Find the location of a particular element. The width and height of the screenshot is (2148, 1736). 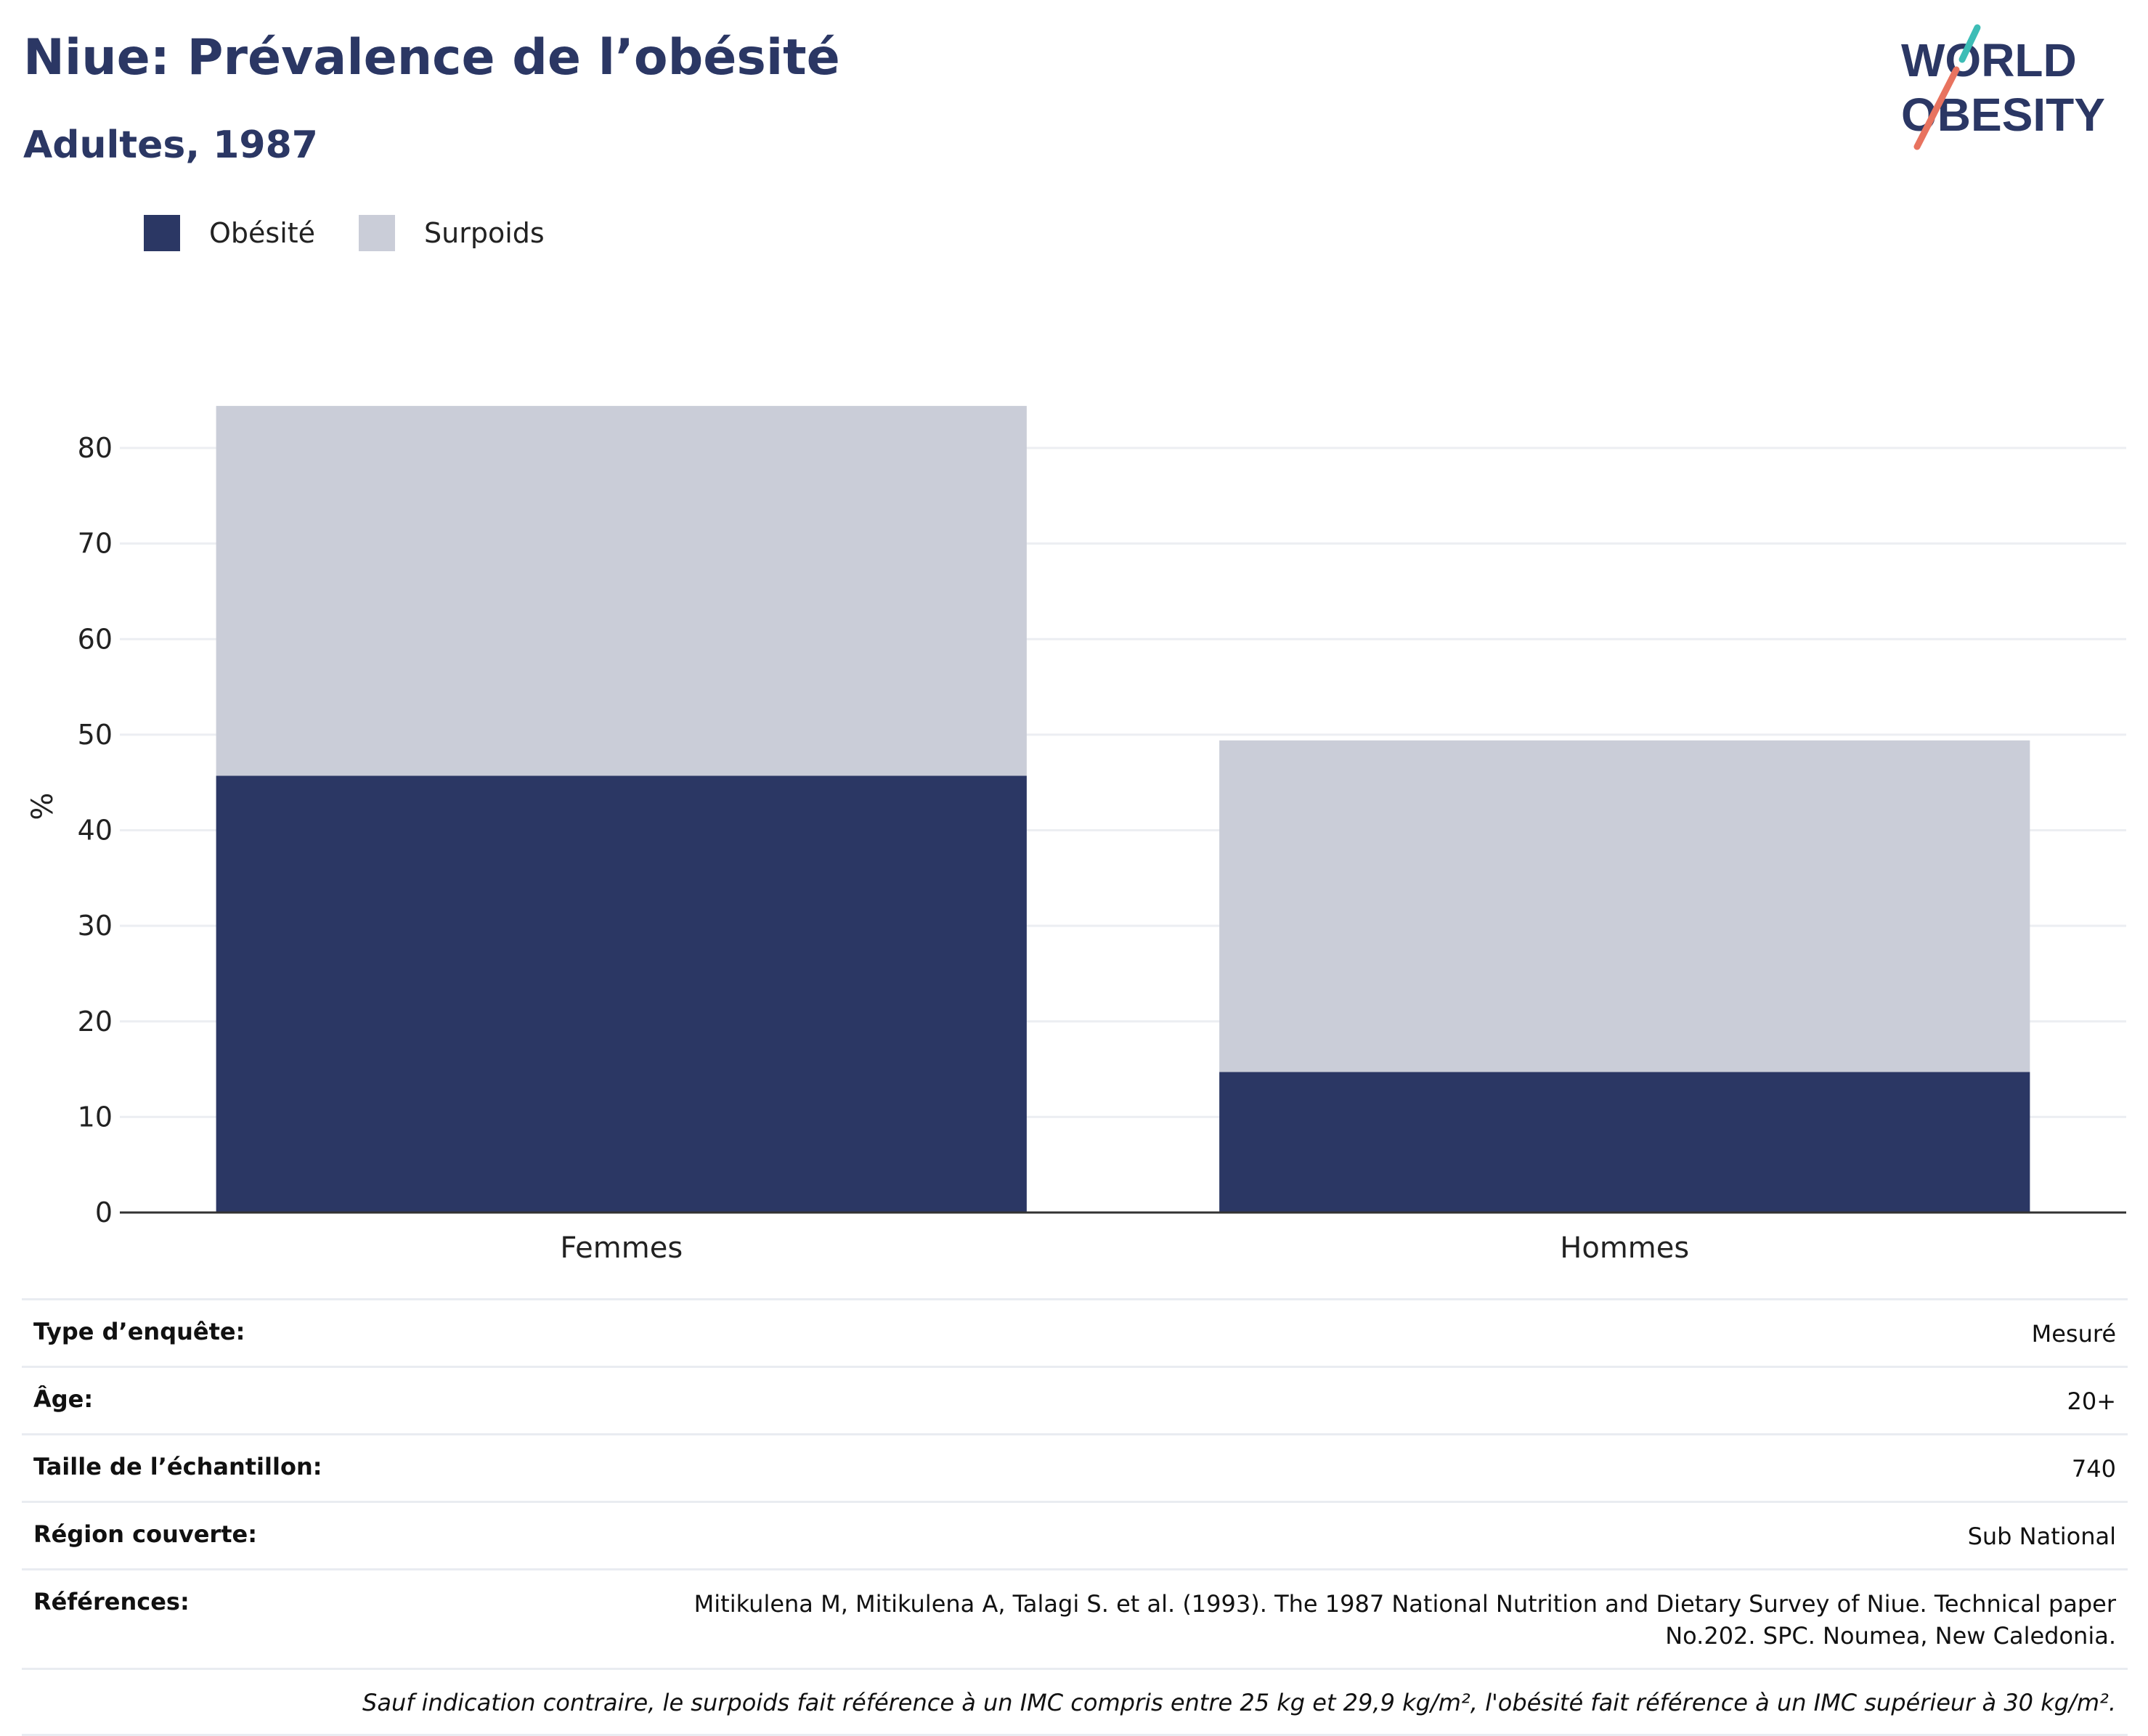

x-tick-label: Femmes is located at coordinates (621, 1248).